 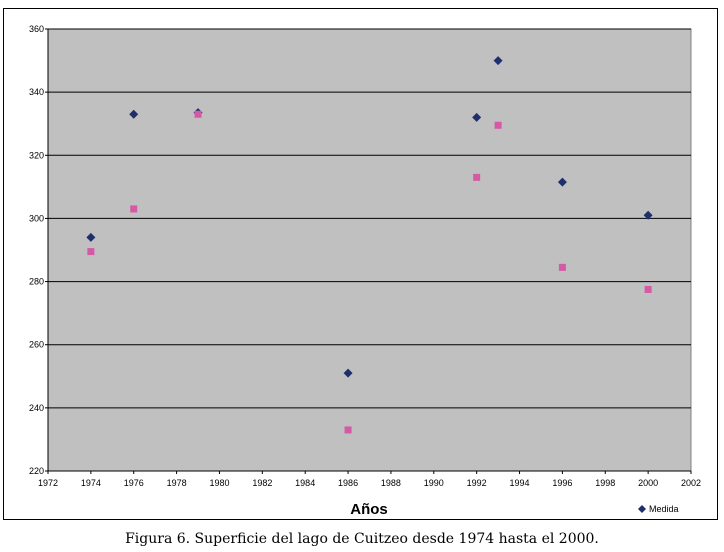 I want to click on x-tick-label: 1986, so click(x=348, y=483).